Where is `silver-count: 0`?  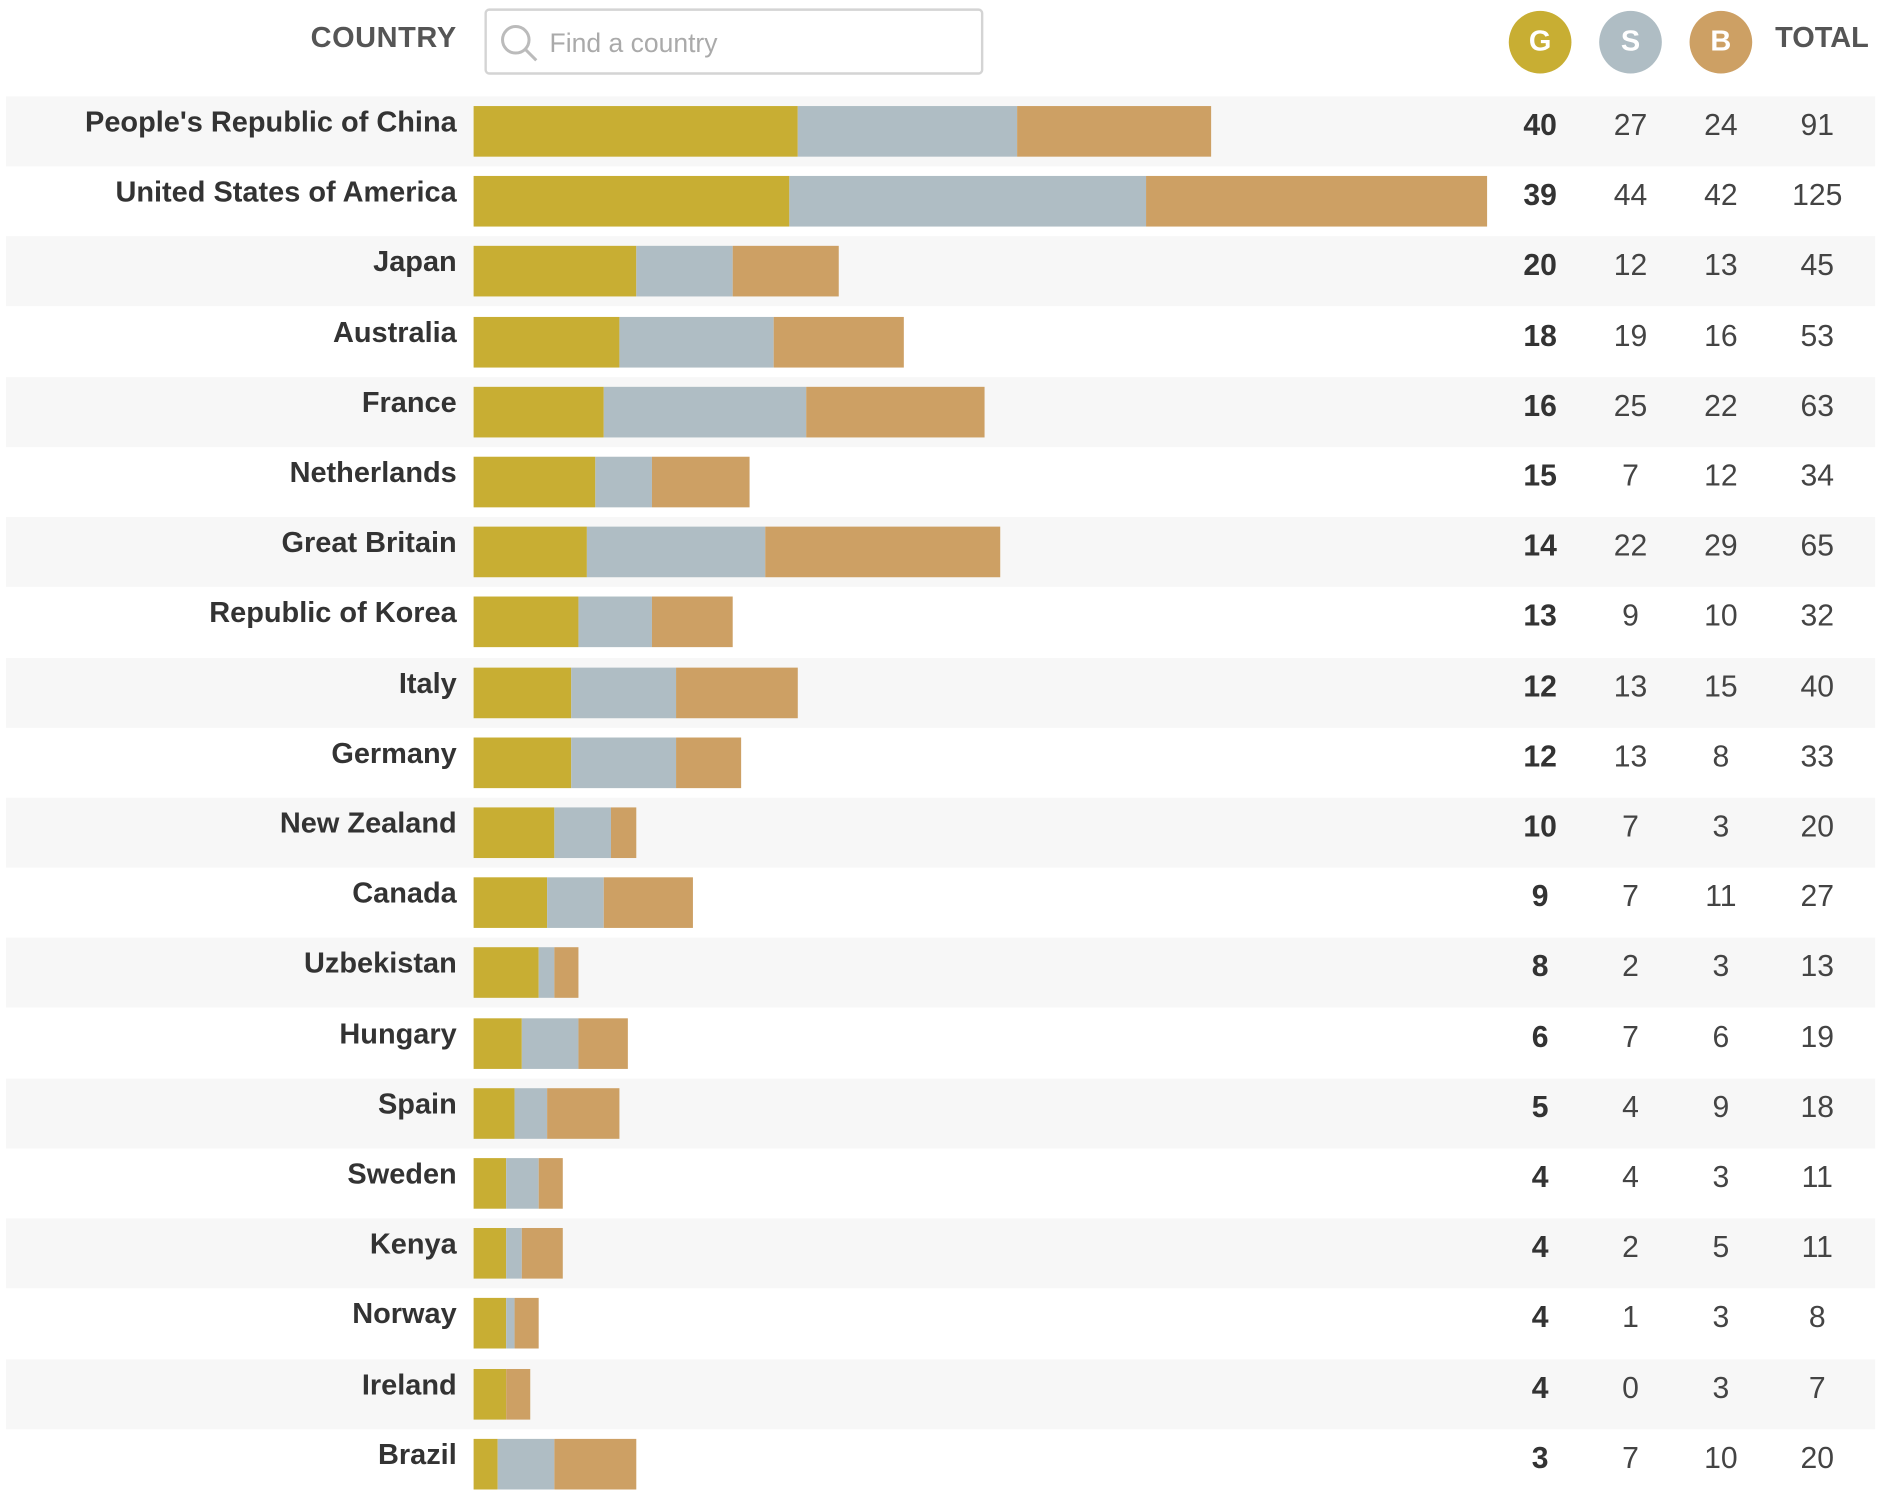 silver-count: 0 is located at coordinates (1630, 1387).